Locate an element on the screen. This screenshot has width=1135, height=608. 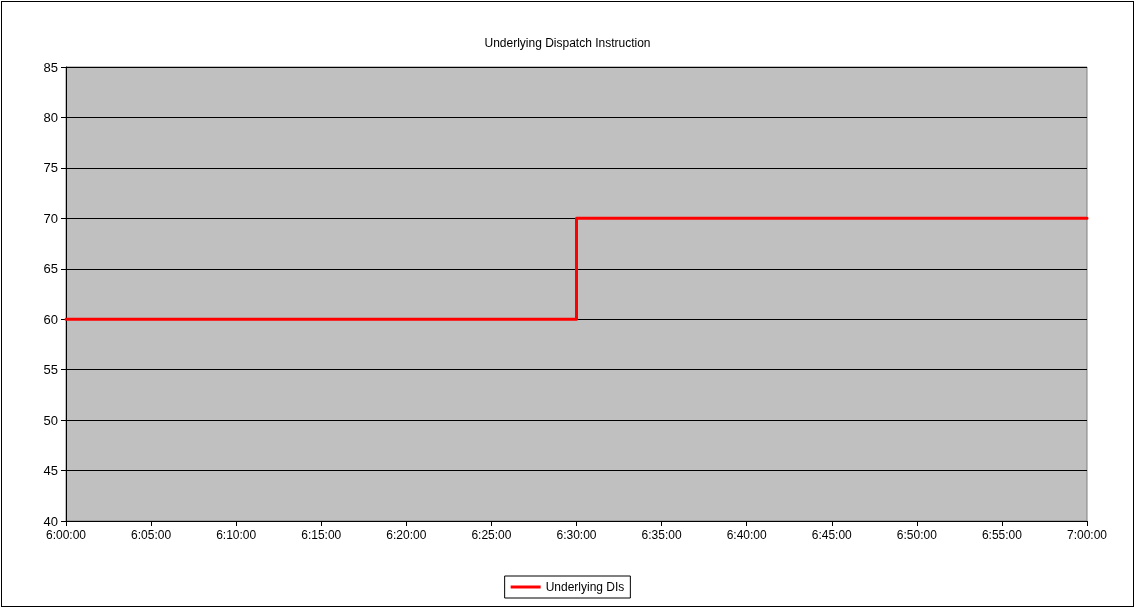
y-tick-label: 80 is located at coordinates (50, 117).